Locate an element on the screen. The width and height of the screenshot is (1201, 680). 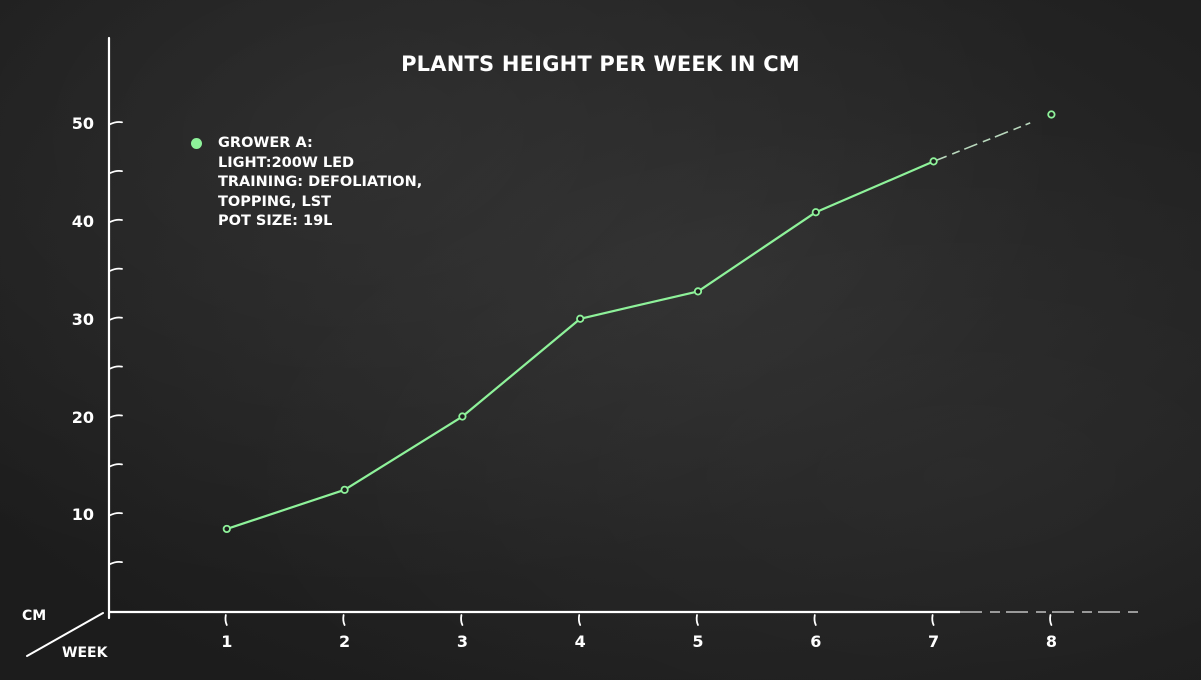
series-line-dashed is located at coordinates (982, 142).